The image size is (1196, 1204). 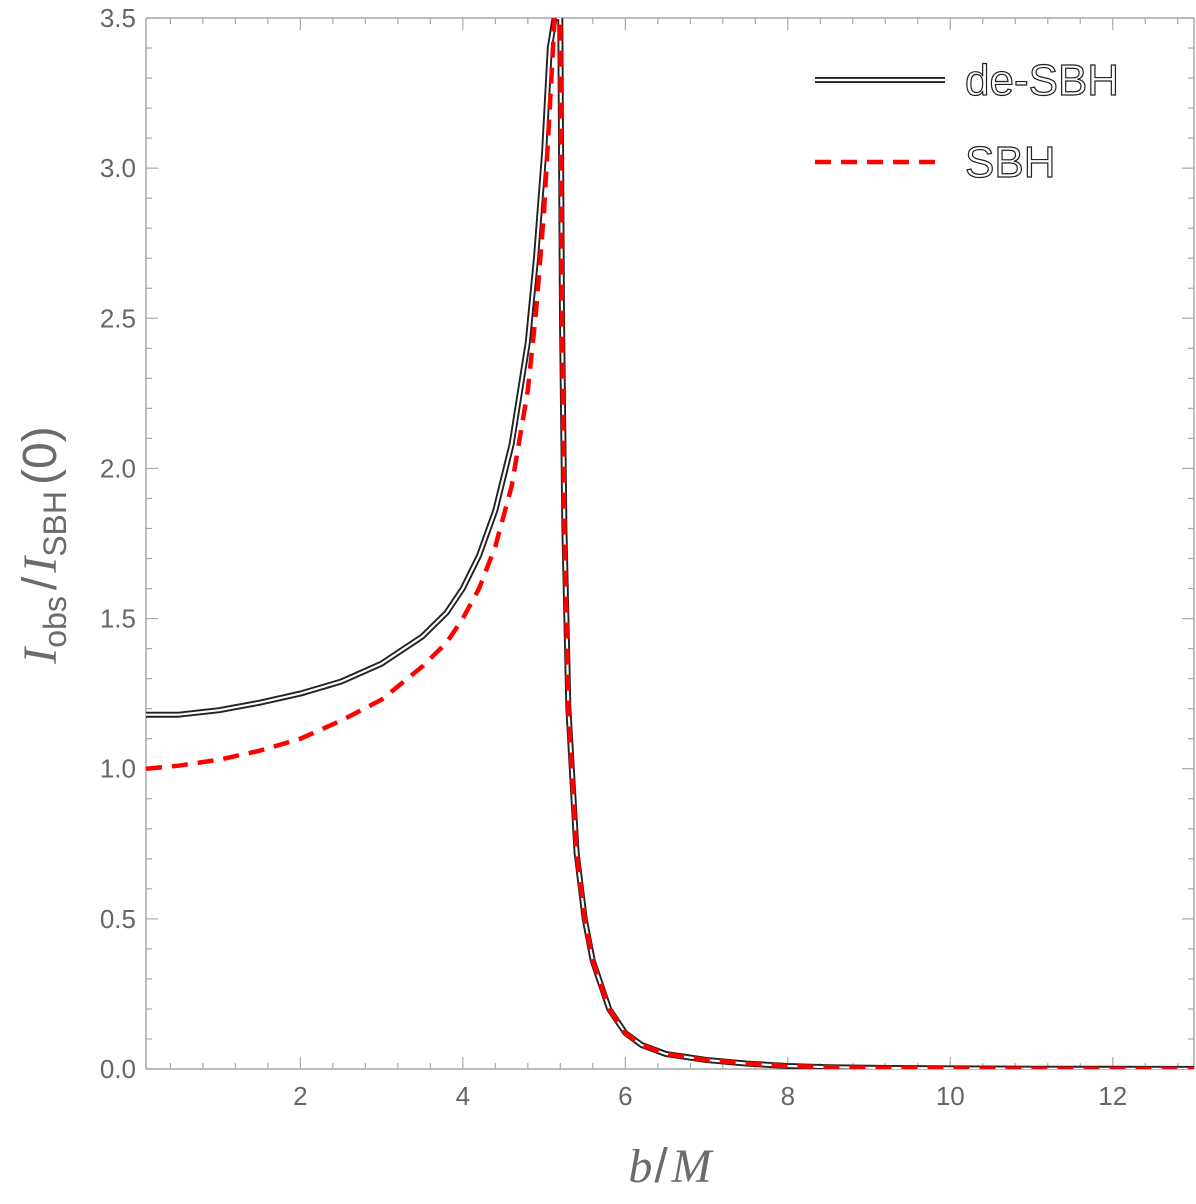 I want to click on y-label-tail: (0), so click(x=40, y=455).